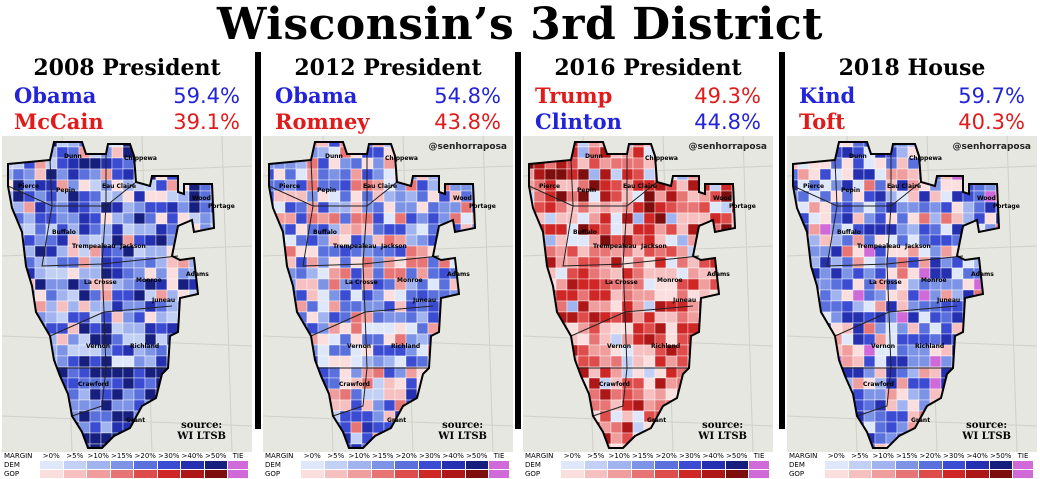  I want to click on county-label: Chippewa, so click(925, 158).